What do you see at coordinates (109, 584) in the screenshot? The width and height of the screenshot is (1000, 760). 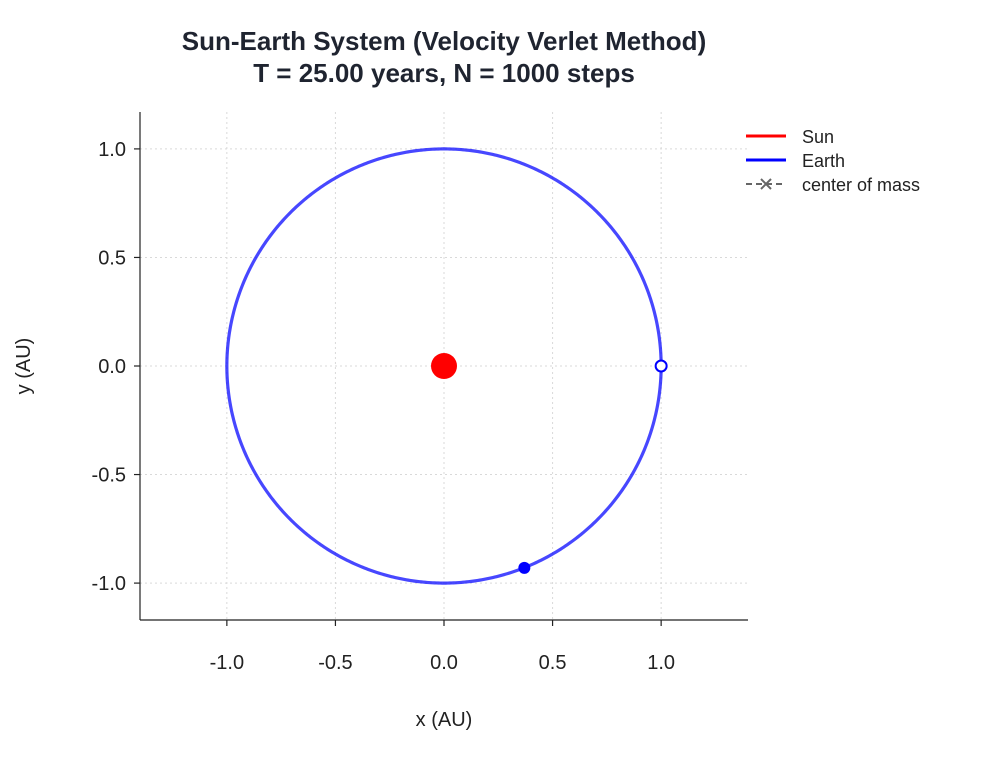 I see `y-tick-label: -1.0` at bounding box center [109, 584].